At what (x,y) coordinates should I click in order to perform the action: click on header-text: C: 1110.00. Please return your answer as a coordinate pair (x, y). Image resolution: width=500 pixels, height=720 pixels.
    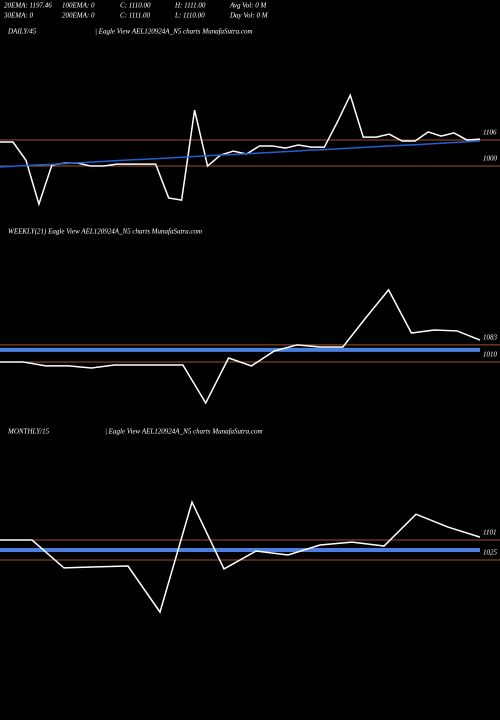
    Looking at the image, I should click on (135, 6).